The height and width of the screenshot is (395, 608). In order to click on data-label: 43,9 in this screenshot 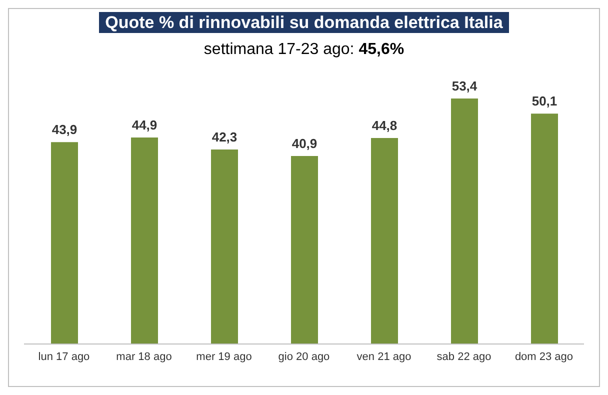, I will do `click(65, 130)`.